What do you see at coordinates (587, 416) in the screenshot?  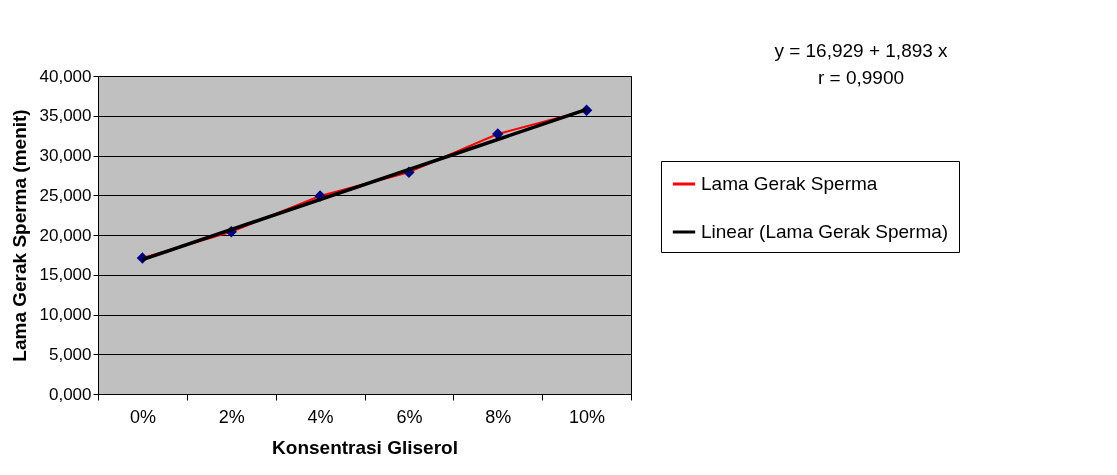 I see `x-tick-label: 10%` at bounding box center [587, 416].